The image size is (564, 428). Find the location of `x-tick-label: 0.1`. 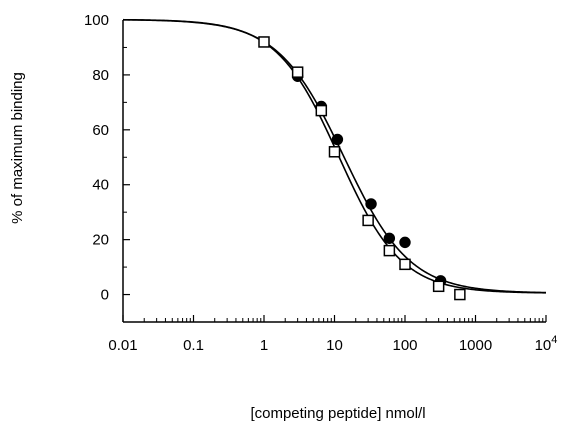

x-tick-label: 0.1 is located at coordinates (193, 345).